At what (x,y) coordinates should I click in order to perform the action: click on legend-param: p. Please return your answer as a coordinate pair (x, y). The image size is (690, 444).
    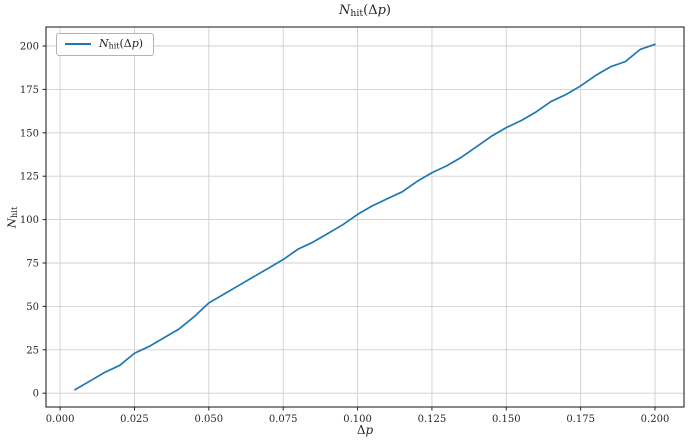
    Looking at the image, I should click on (135, 43).